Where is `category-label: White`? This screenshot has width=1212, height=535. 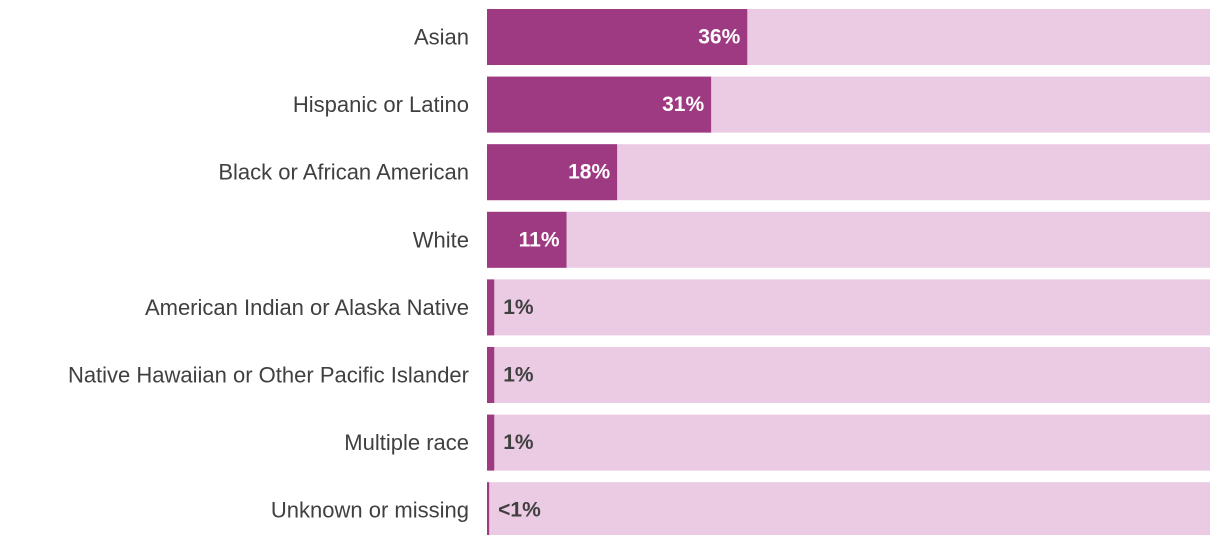
category-label: White is located at coordinates (441, 239).